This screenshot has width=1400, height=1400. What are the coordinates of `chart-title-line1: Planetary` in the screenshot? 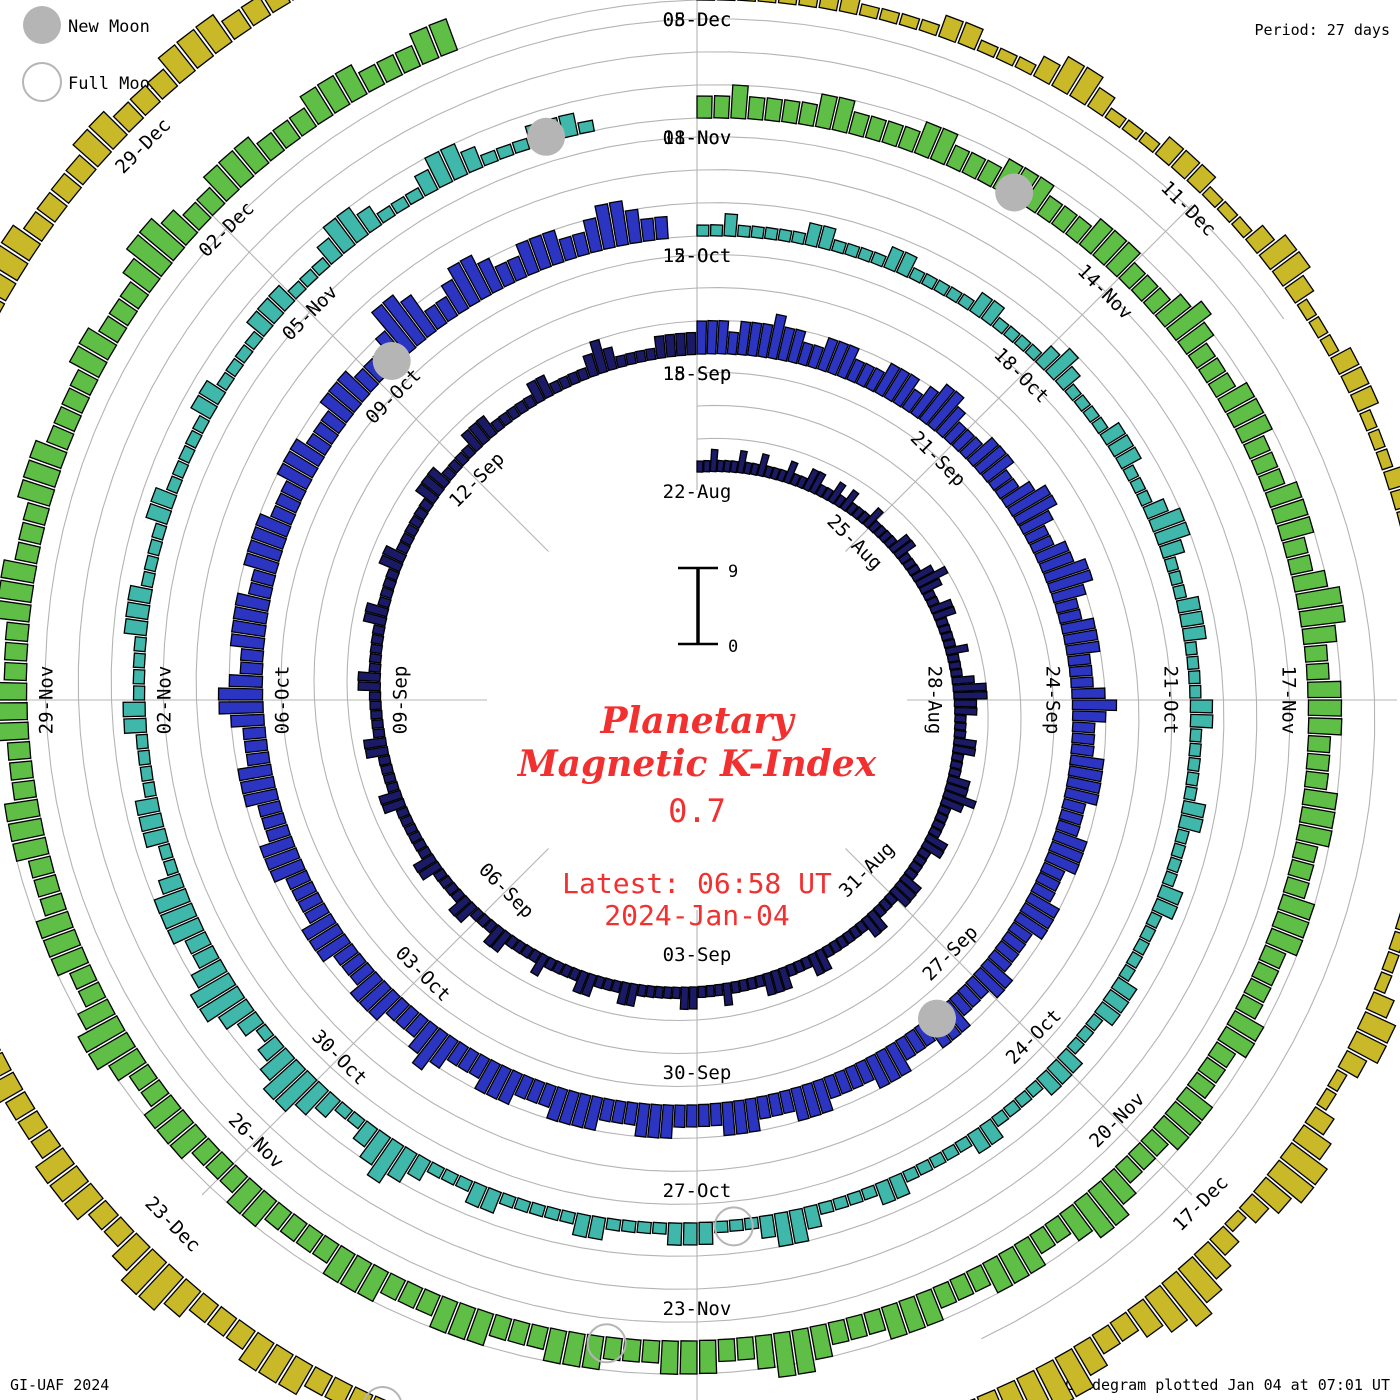 It's located at (698, 721).